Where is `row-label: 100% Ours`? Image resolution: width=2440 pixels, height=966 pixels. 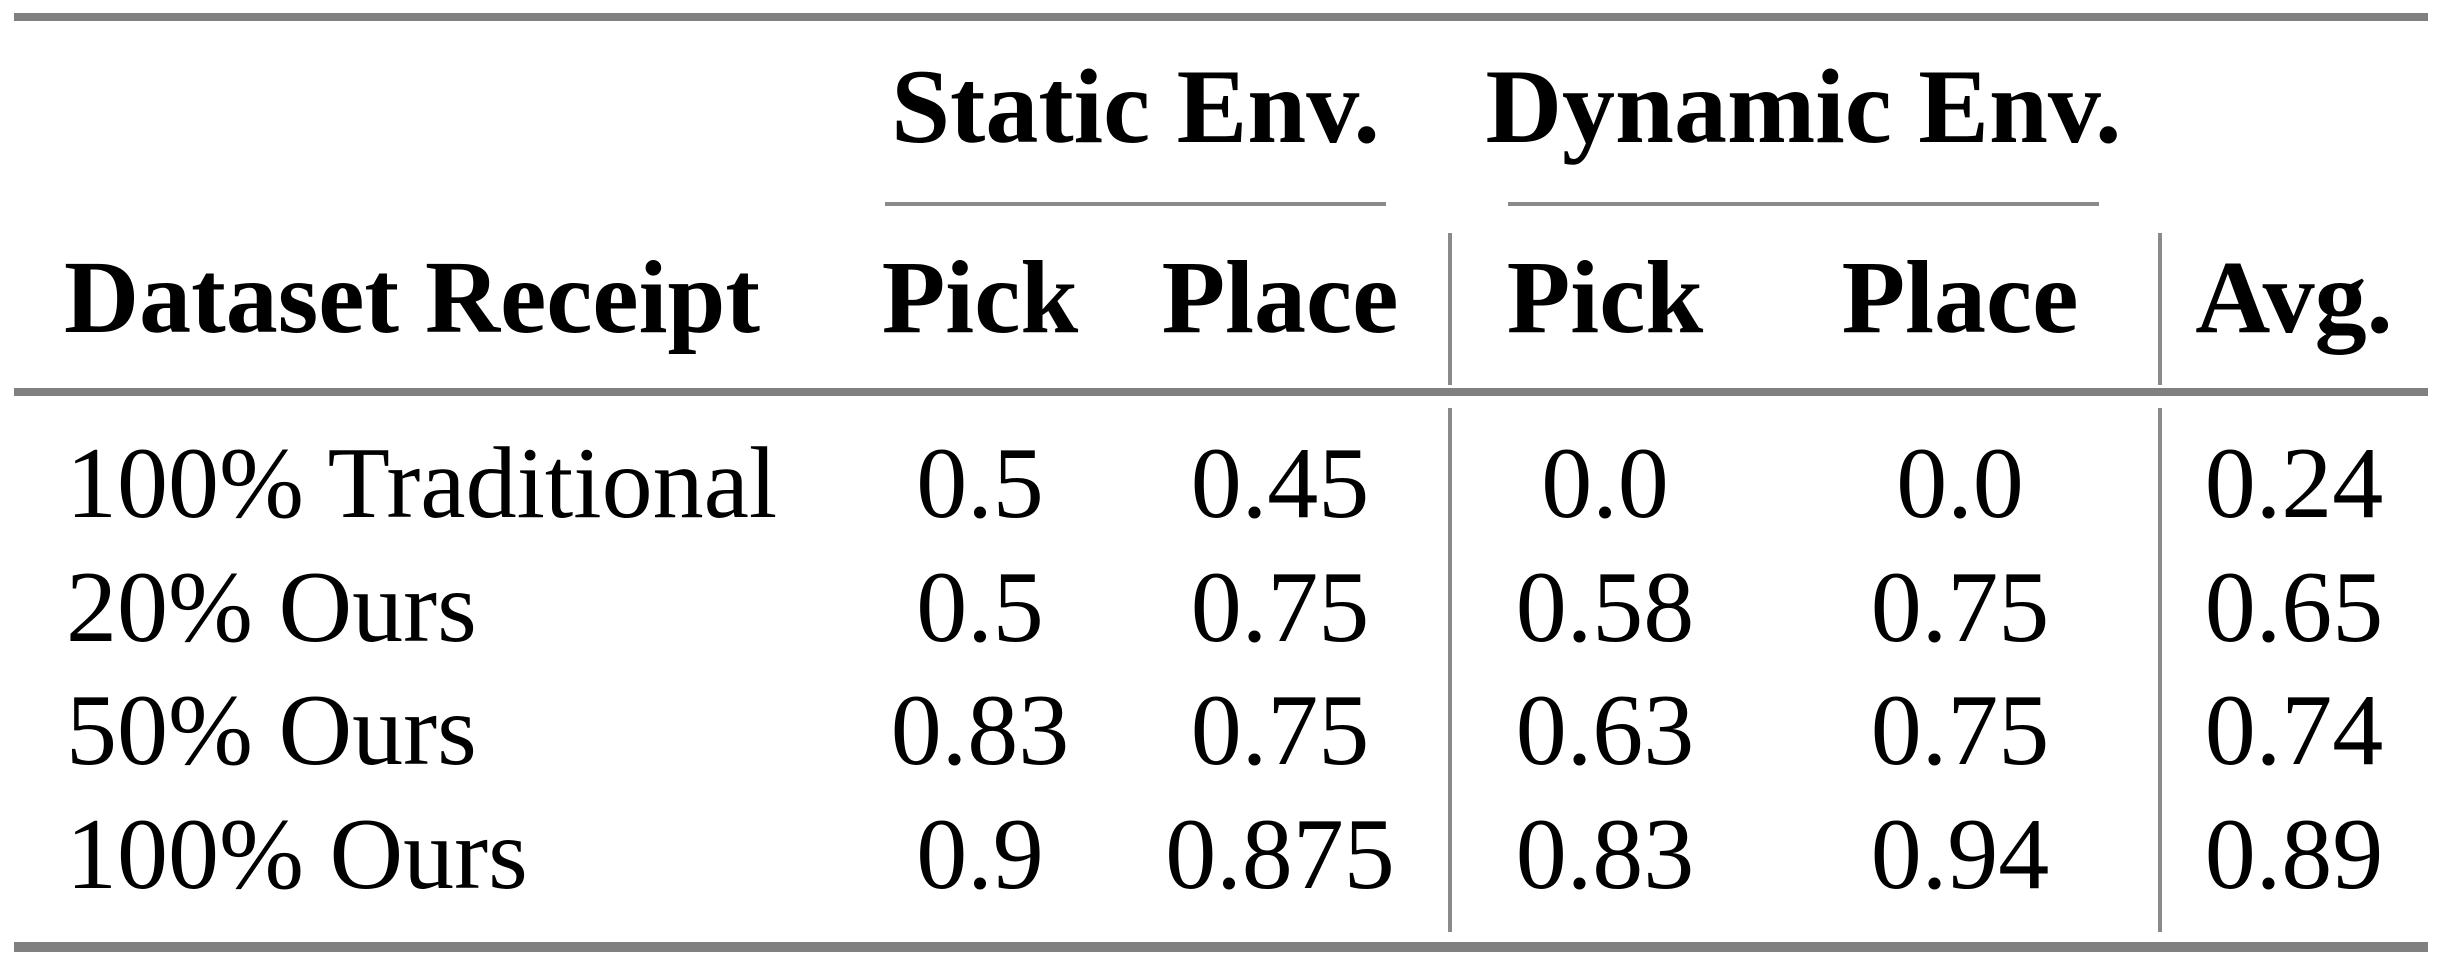
row-label: 100% Ours is located at coordinates (297, 854).